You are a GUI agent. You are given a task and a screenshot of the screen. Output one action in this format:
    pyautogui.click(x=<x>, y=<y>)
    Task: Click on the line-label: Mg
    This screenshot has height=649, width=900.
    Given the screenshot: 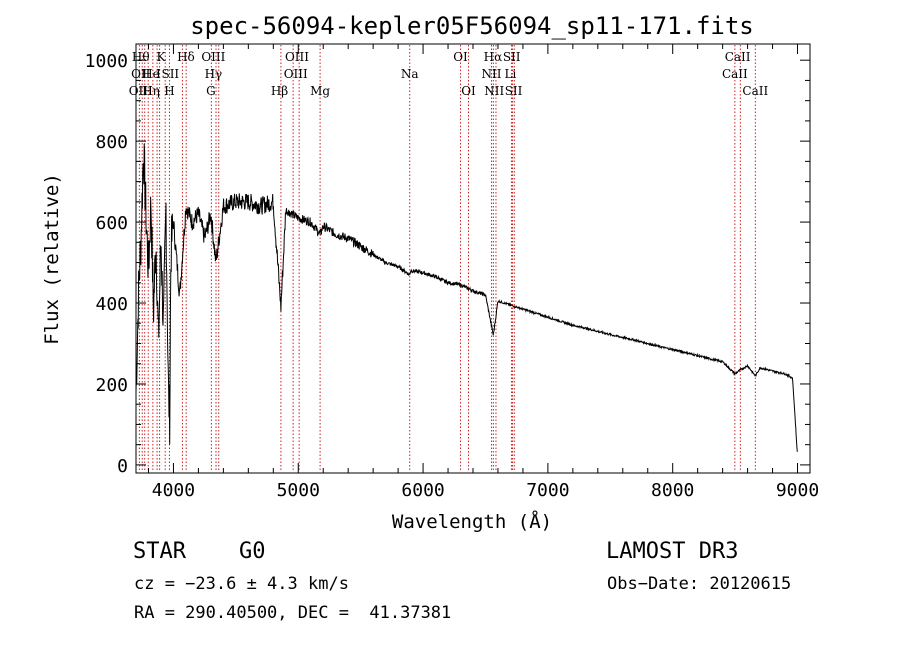 What is the action you would take?
    pyautogui.click(x=320, y=91)
    